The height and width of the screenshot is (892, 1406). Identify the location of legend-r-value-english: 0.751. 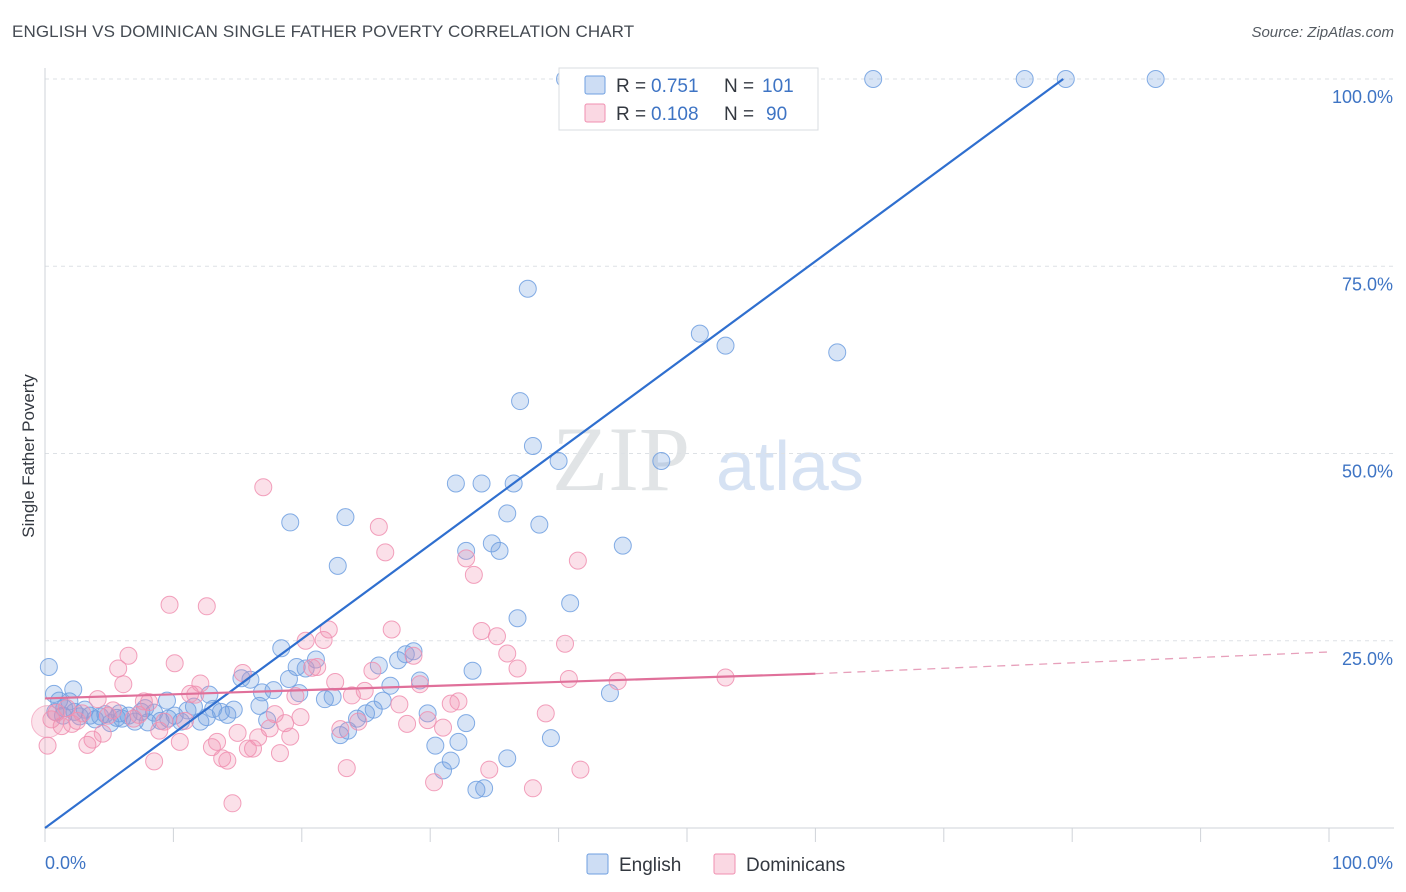
(675, 86).